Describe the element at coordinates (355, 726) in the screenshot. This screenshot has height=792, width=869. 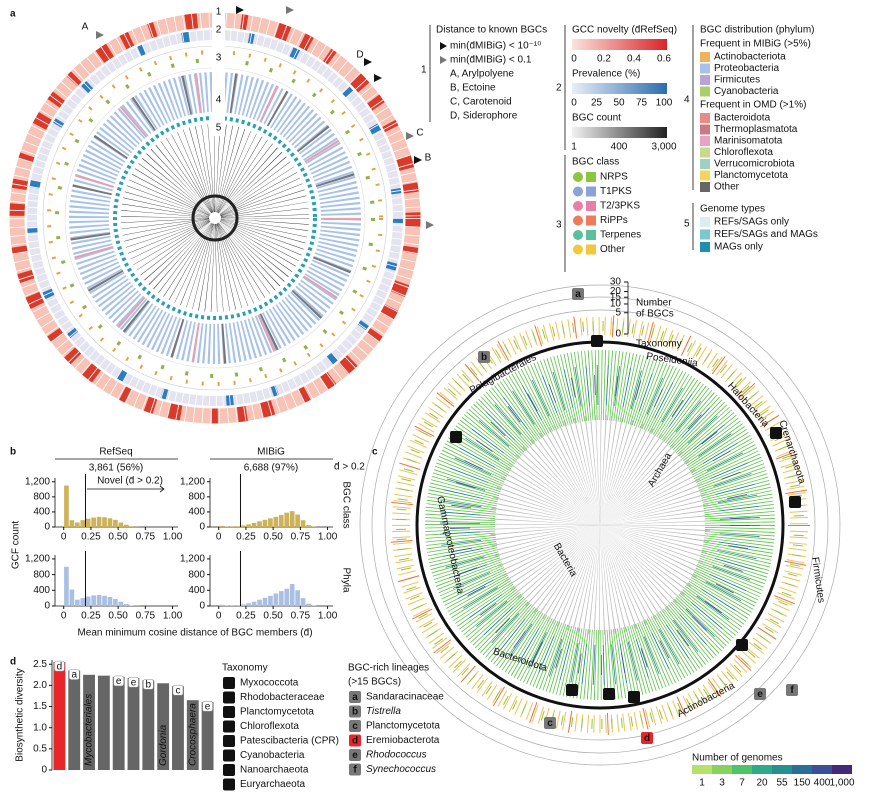
I see `tag-label: c` at that location.